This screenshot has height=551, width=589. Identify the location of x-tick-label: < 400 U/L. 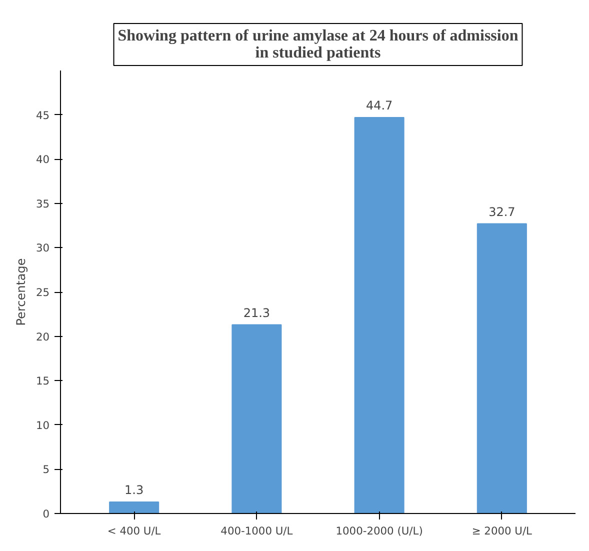
(134, 531).